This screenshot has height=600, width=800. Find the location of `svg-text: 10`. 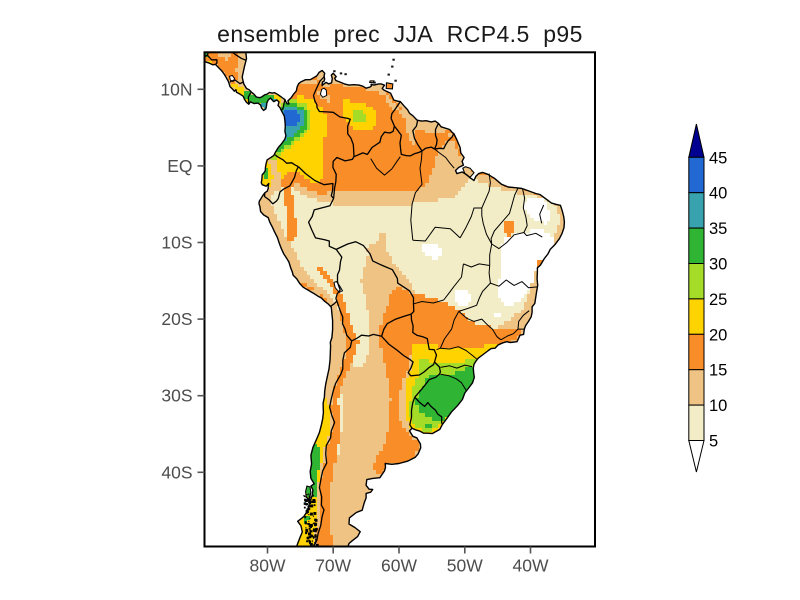

svg-text: 10 is located at coordinates (718, 406).